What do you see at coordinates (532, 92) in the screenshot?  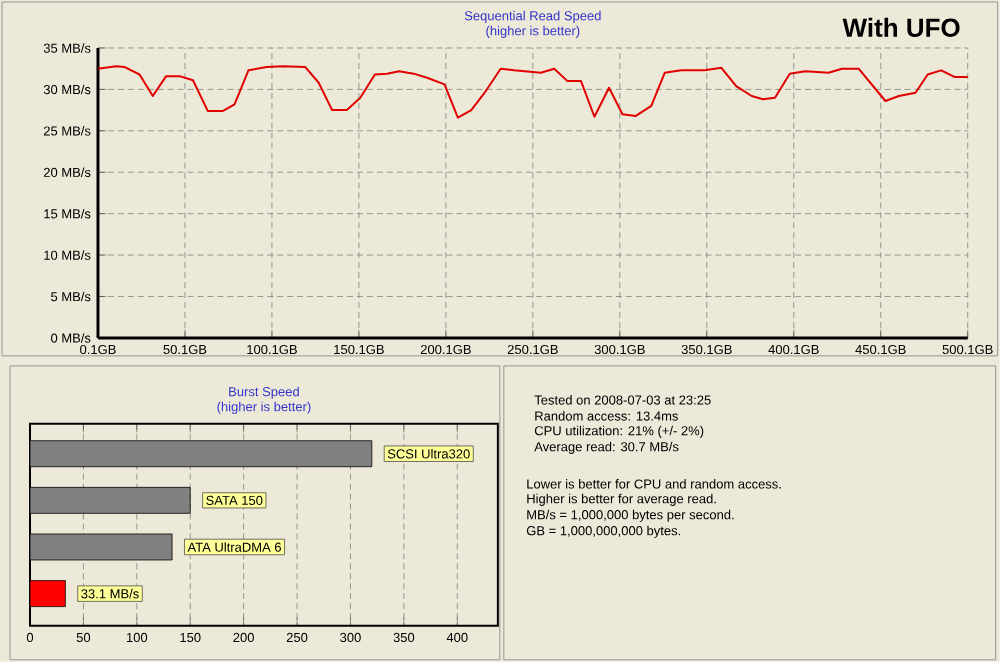 I see `line-series` at bounding box center [532, 92].